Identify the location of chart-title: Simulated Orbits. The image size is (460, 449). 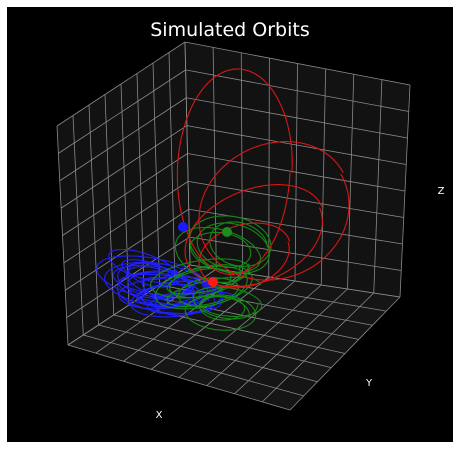
(230, 30).